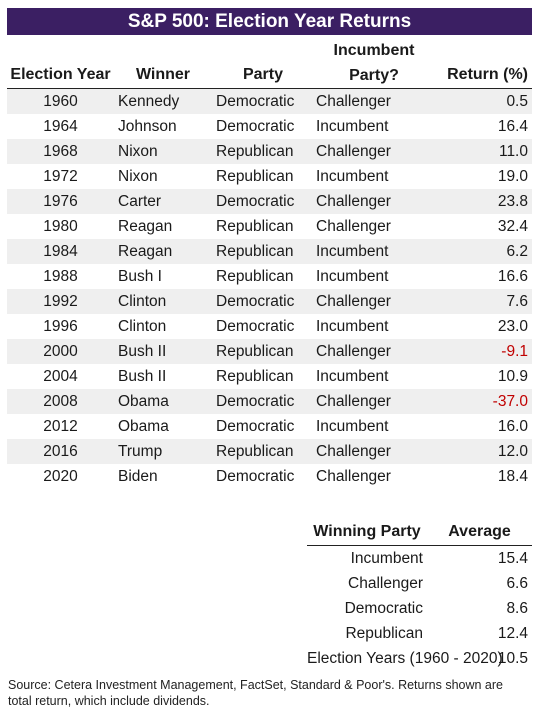  What do you see at coordinates (149, 101) in the screenshot?
I see `cell-winner: Kennedy` at bounding box center [149, 101].